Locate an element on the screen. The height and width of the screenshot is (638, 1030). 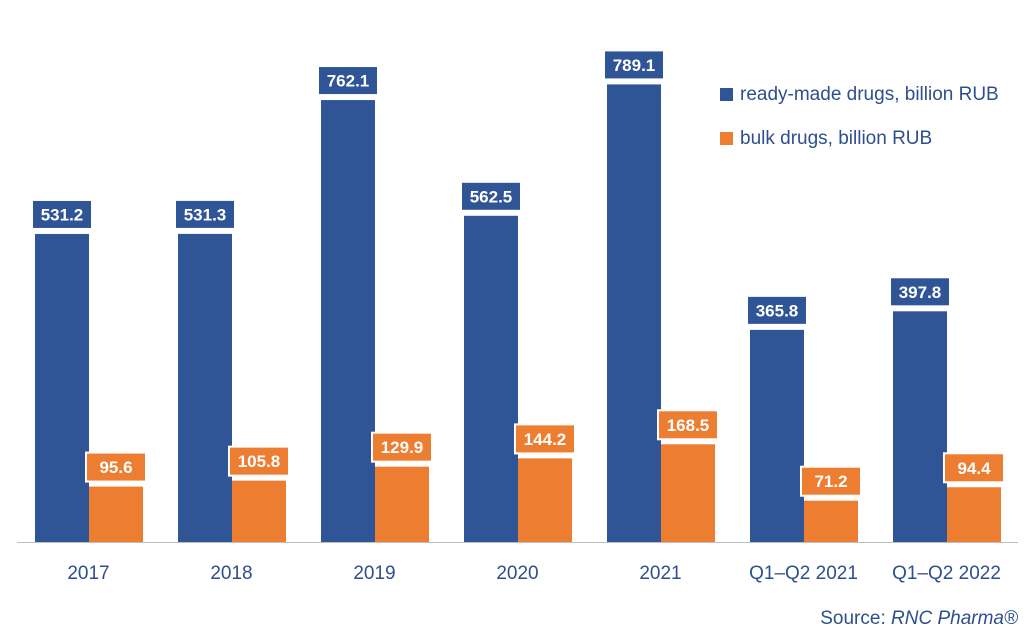
data-label-s0-1: 531.3 is located at coordinates (205, 214).